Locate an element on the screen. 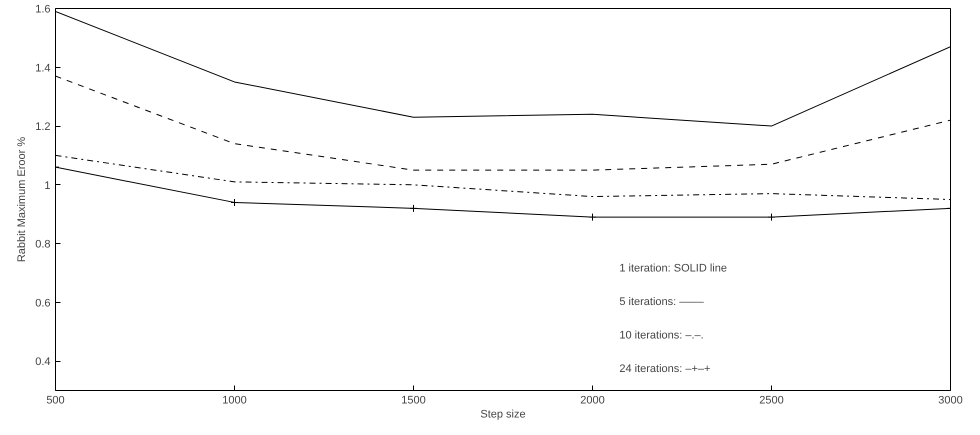  x-axis-title: Step size is located at coordinates (503, 414).